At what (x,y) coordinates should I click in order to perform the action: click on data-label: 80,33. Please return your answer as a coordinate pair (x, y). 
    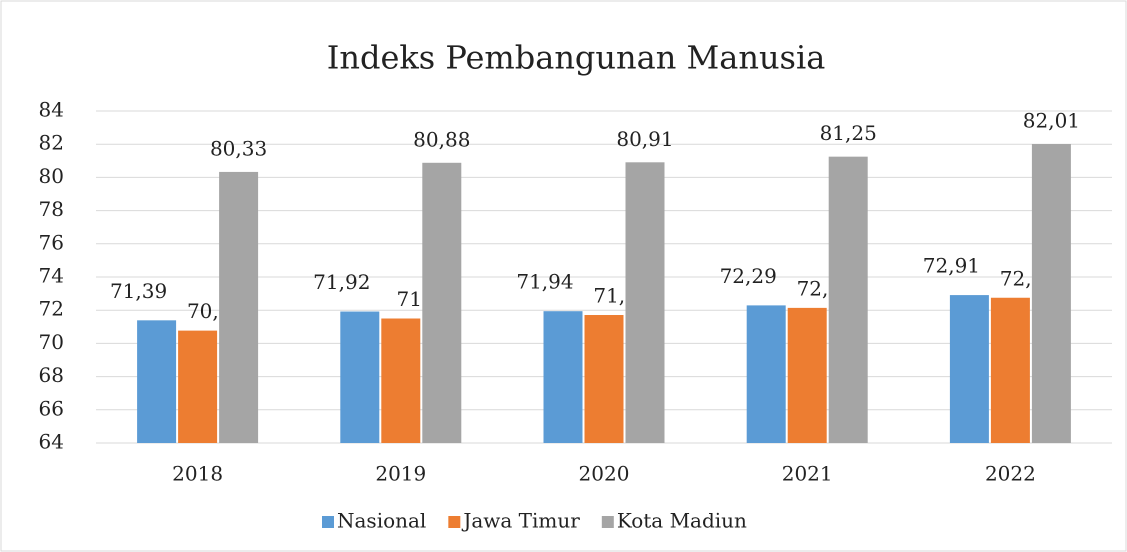
    Looking at the image, I should click on (238, 148).